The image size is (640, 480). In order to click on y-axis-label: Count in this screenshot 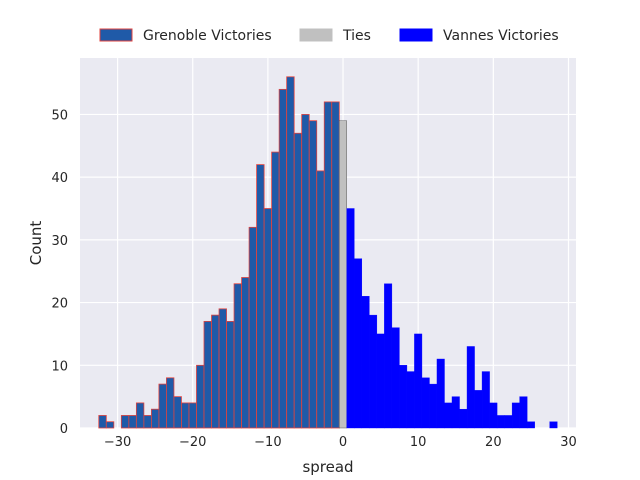, I will do `click(36, 243)`.